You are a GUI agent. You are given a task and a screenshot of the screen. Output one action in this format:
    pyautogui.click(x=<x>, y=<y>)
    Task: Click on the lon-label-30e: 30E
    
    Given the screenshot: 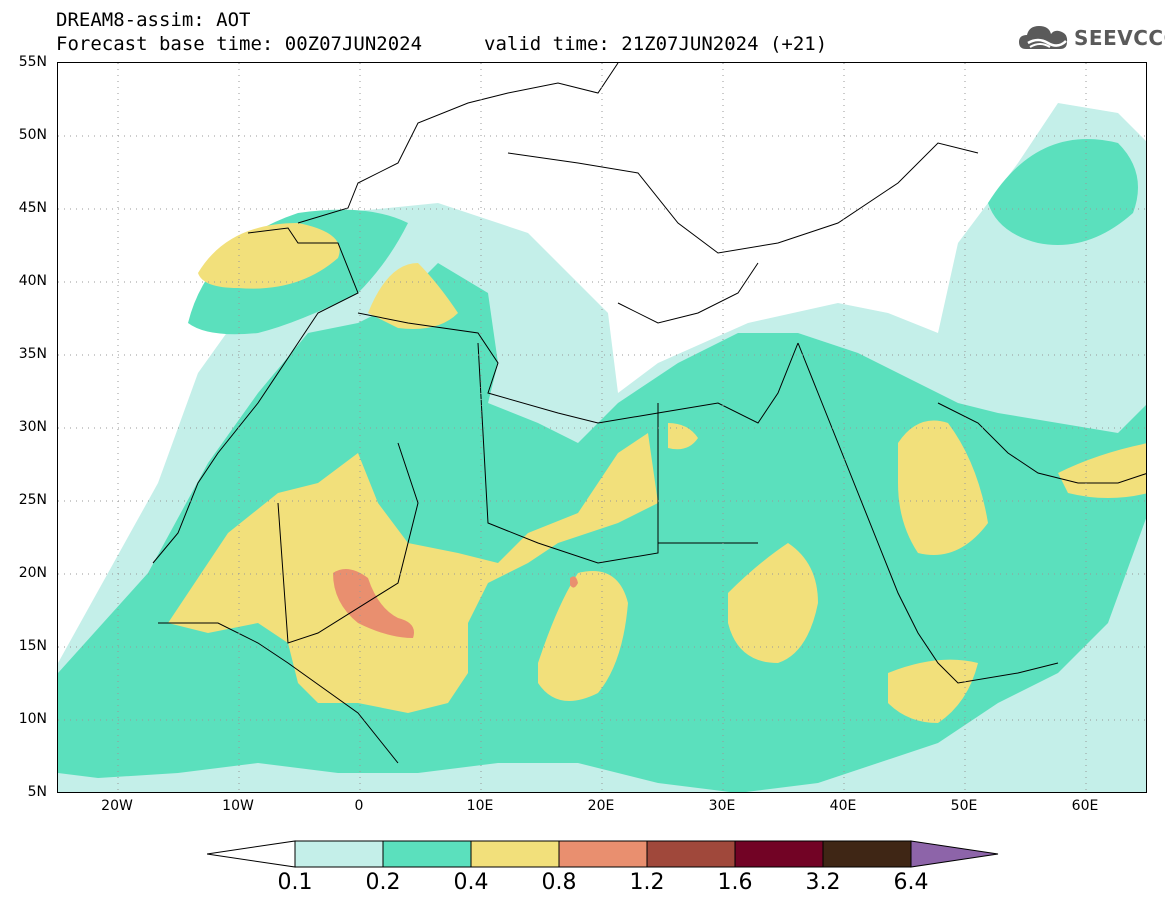 What is the action you would take?
    pyautogui.click(x=722, y=806)
    